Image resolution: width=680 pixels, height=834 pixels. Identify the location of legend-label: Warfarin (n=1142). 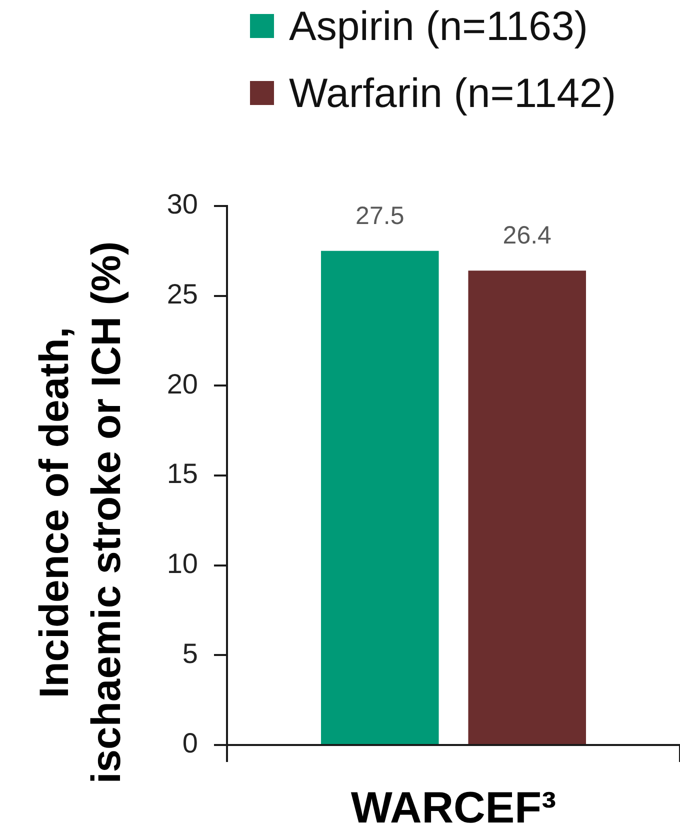
(452, 93).